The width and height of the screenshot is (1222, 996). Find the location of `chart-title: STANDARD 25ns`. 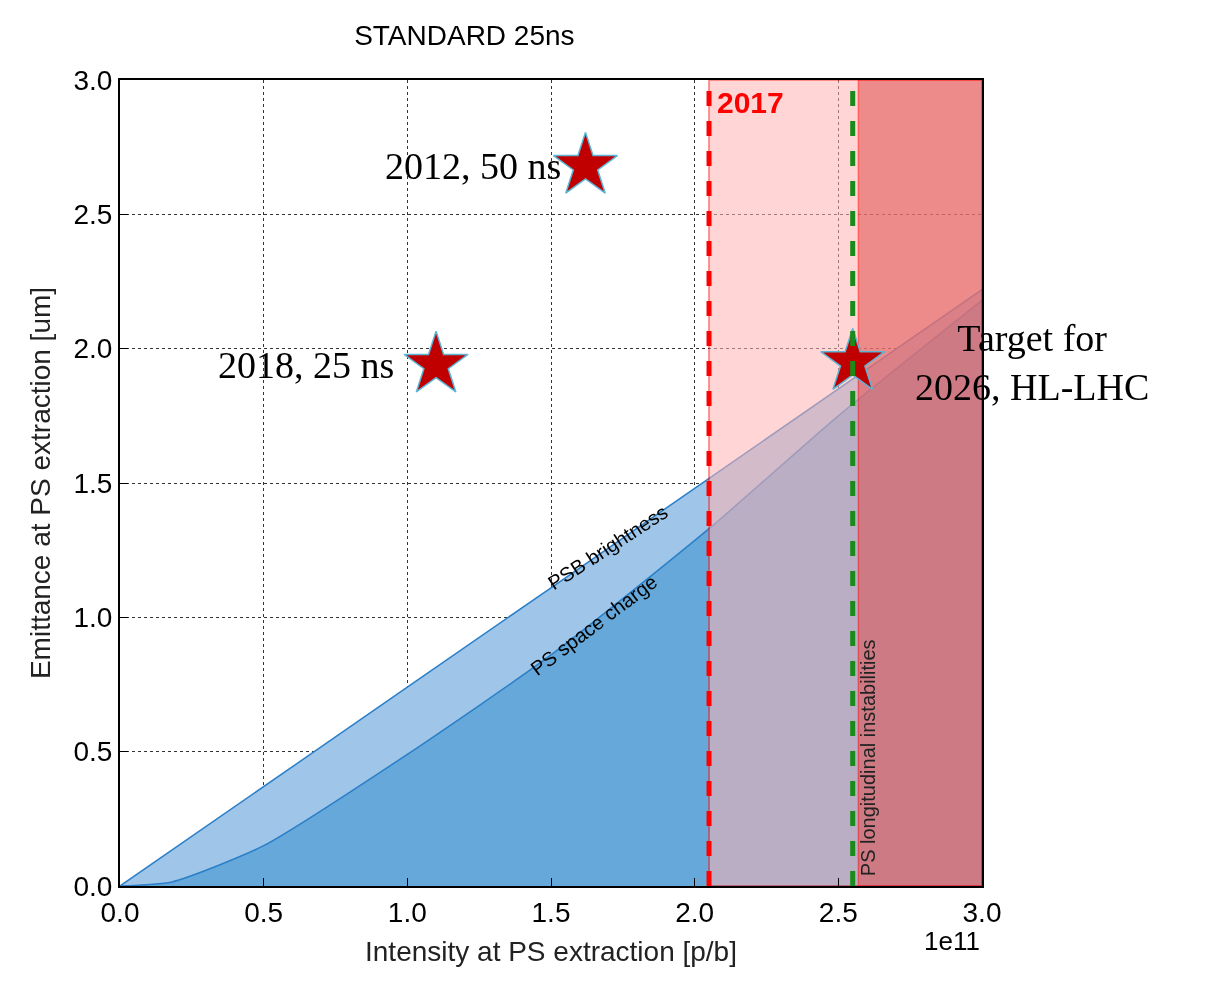

chart-title: STANDARD 25ns is located at coordinates (464, 35).